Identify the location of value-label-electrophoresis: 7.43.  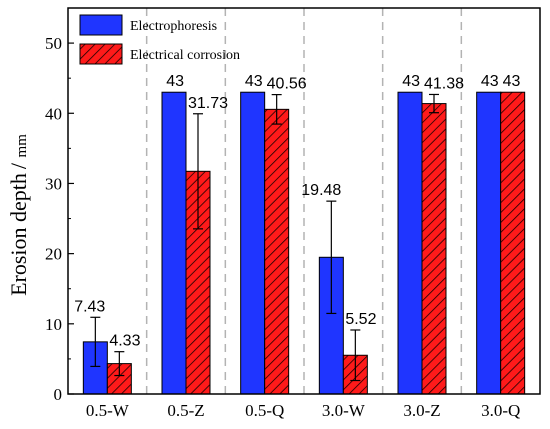
(89, 306).